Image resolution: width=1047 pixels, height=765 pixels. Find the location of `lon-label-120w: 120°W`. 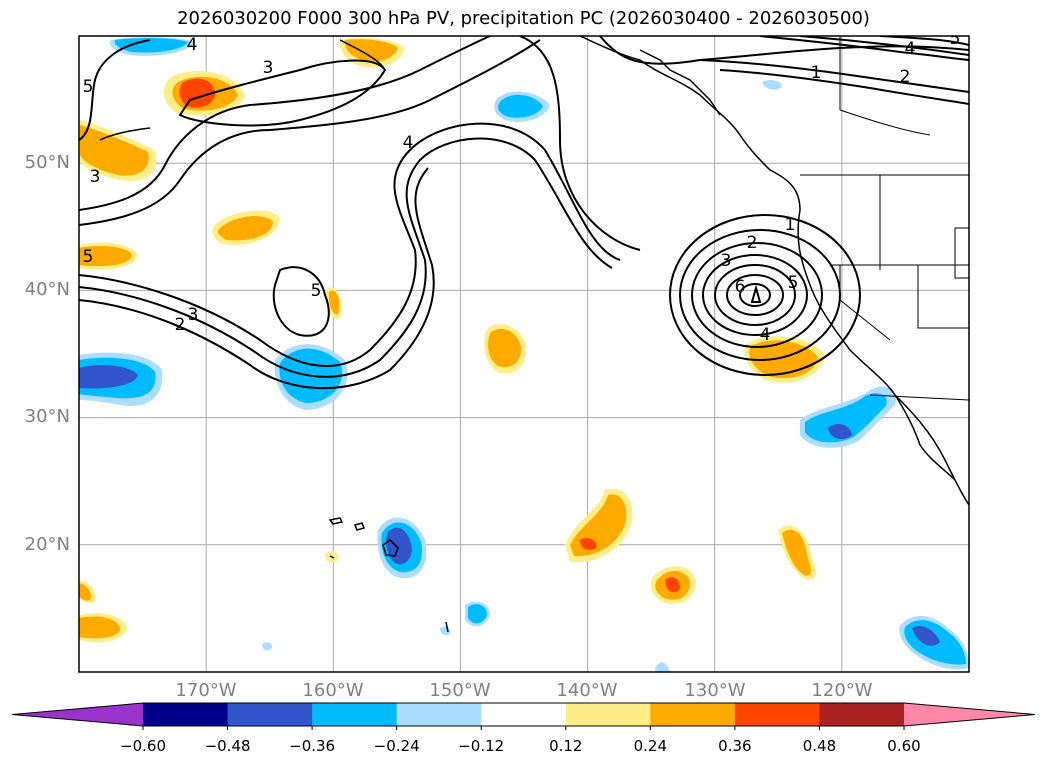

lon-label-120w: 120°W is located at coordinates (842, 690).